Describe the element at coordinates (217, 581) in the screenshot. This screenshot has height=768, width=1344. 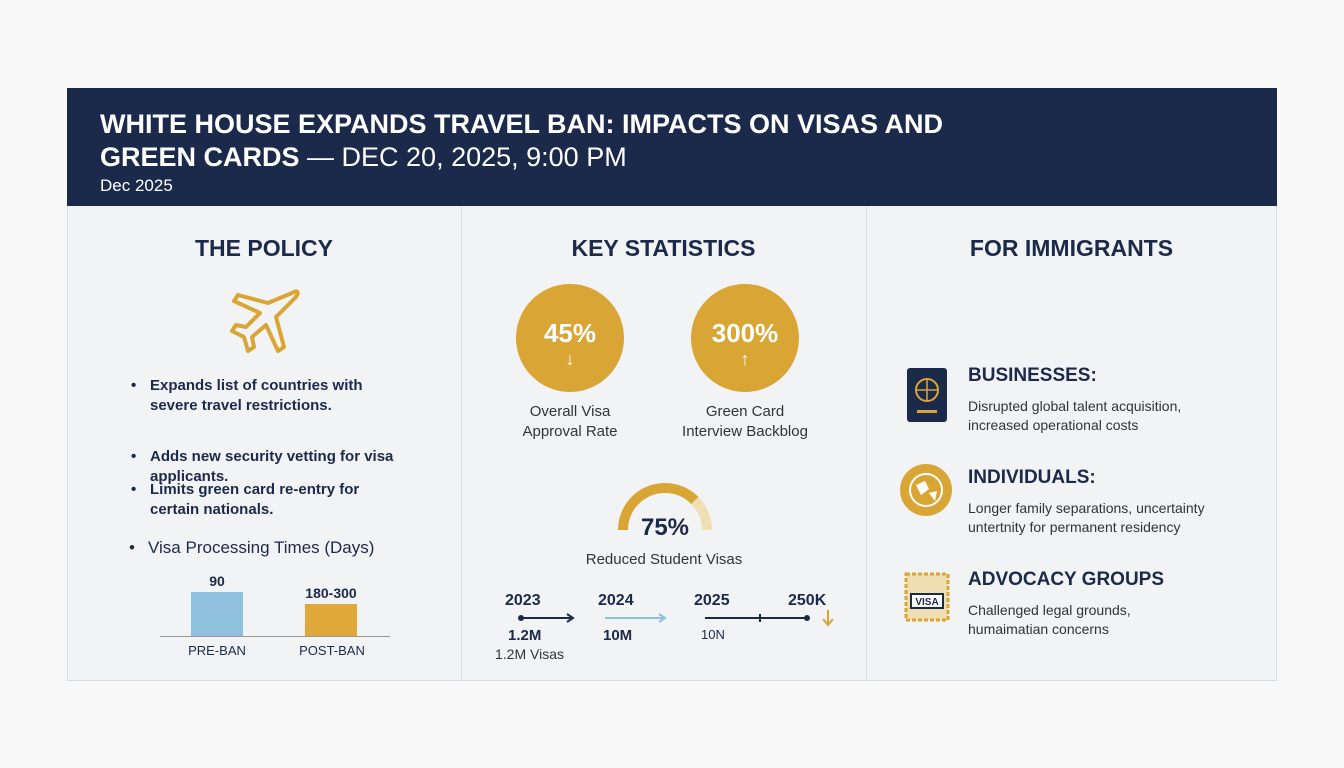
I see `bar-value: 90` at that location.